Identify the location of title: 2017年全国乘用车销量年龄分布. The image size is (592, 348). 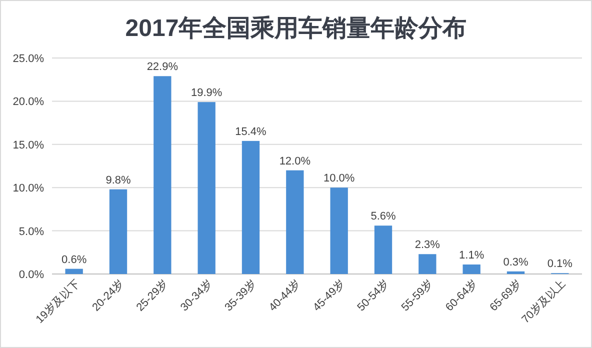
(296, 28).